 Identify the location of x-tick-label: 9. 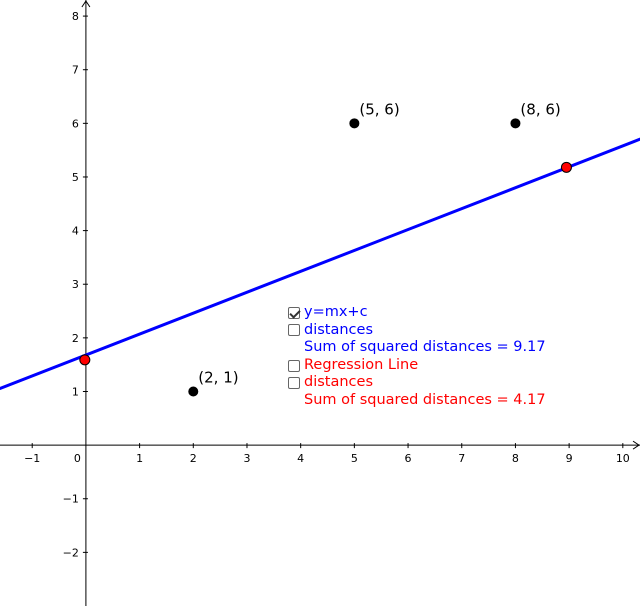
(569, 458).